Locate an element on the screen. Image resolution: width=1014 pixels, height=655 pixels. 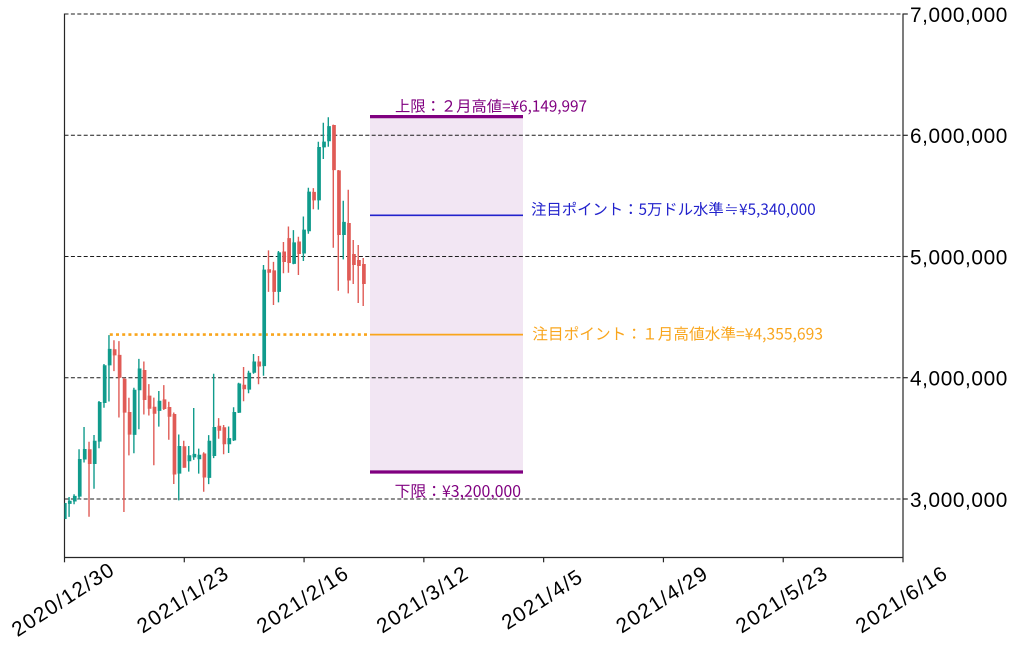
svg-text: 5,000,000 is located at coordinates (959, 257).